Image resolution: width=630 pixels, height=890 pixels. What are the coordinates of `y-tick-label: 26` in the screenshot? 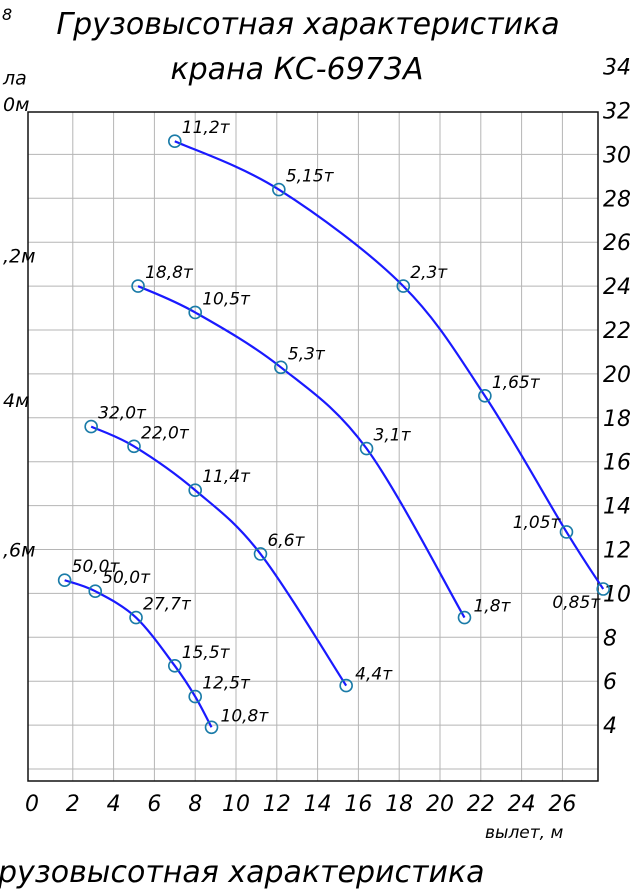 It's located at (616, 243).